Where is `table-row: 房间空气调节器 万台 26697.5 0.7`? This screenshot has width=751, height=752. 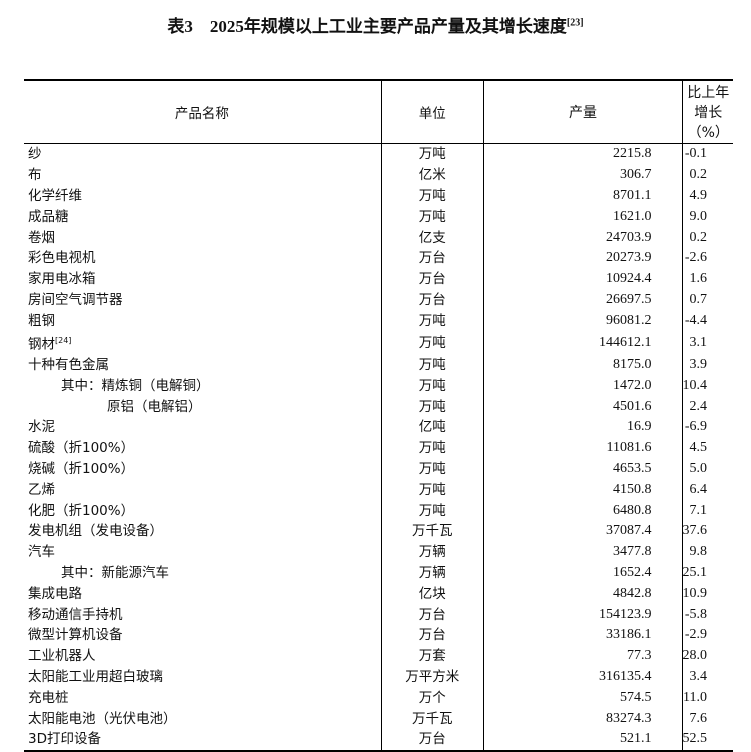 table-row: 房间空气调节器 万台 26697.5 0.7 is located at coordinates (378, 300).